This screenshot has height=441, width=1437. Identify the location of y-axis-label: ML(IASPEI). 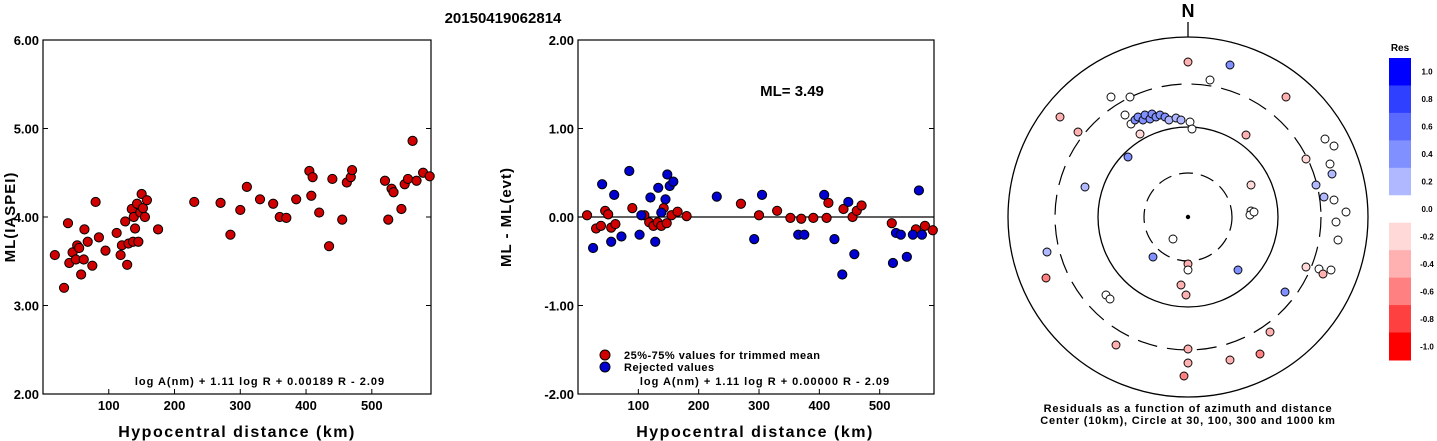
(10, 217).